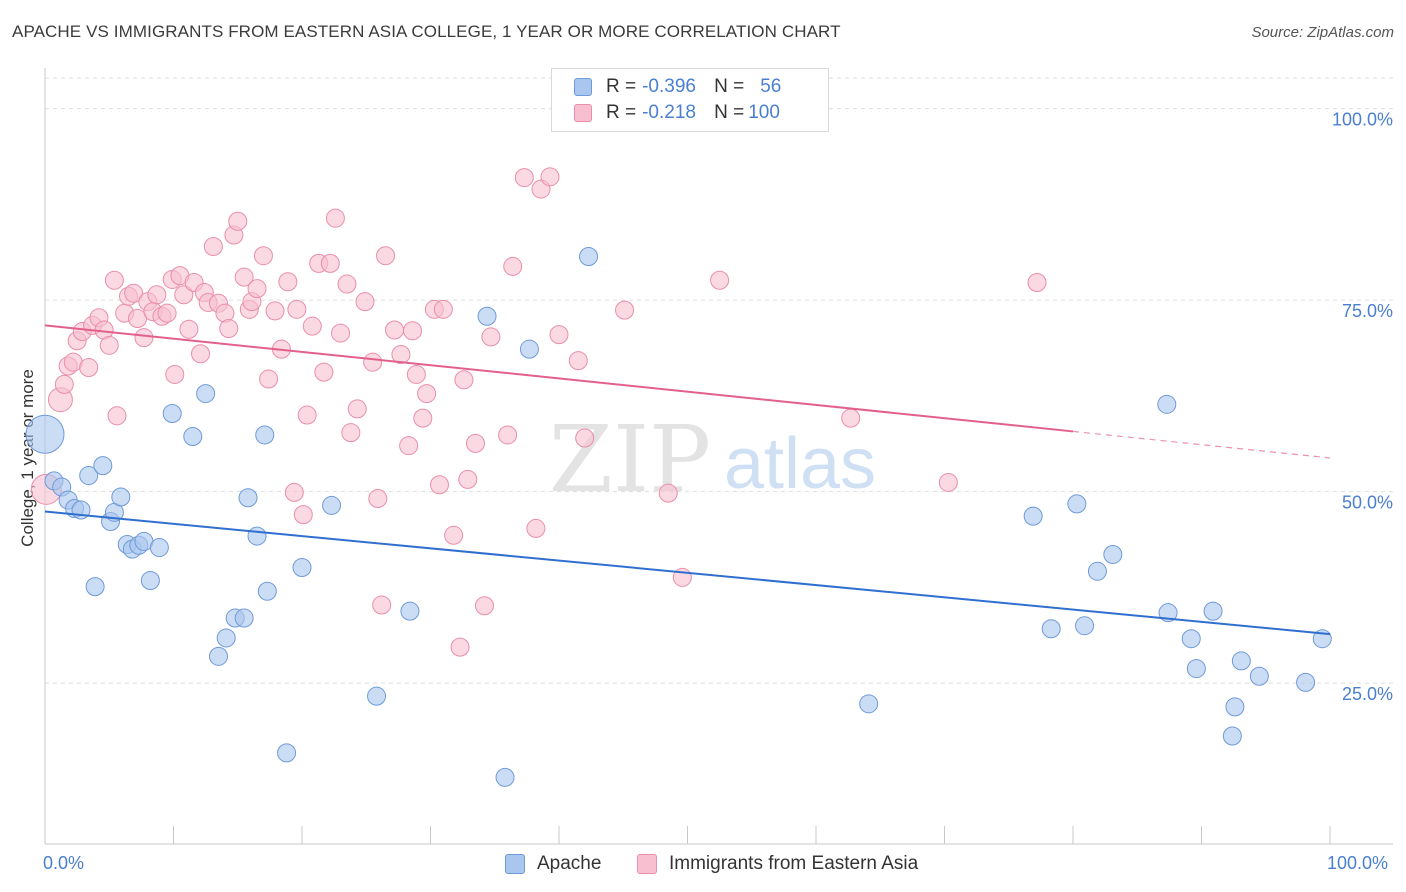  I want to click on immigrants-swatch, so click(583, 113).